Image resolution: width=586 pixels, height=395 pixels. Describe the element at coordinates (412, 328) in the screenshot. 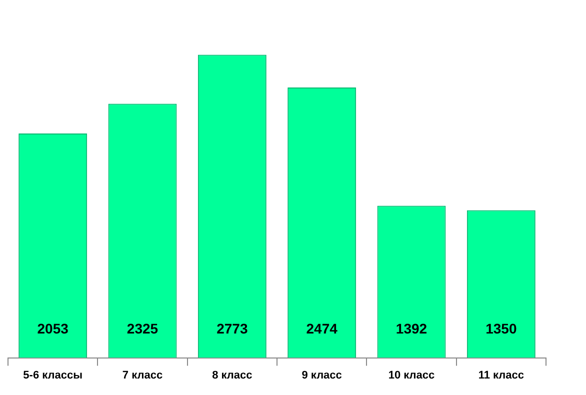

I see `data-label: 1392` at that location.